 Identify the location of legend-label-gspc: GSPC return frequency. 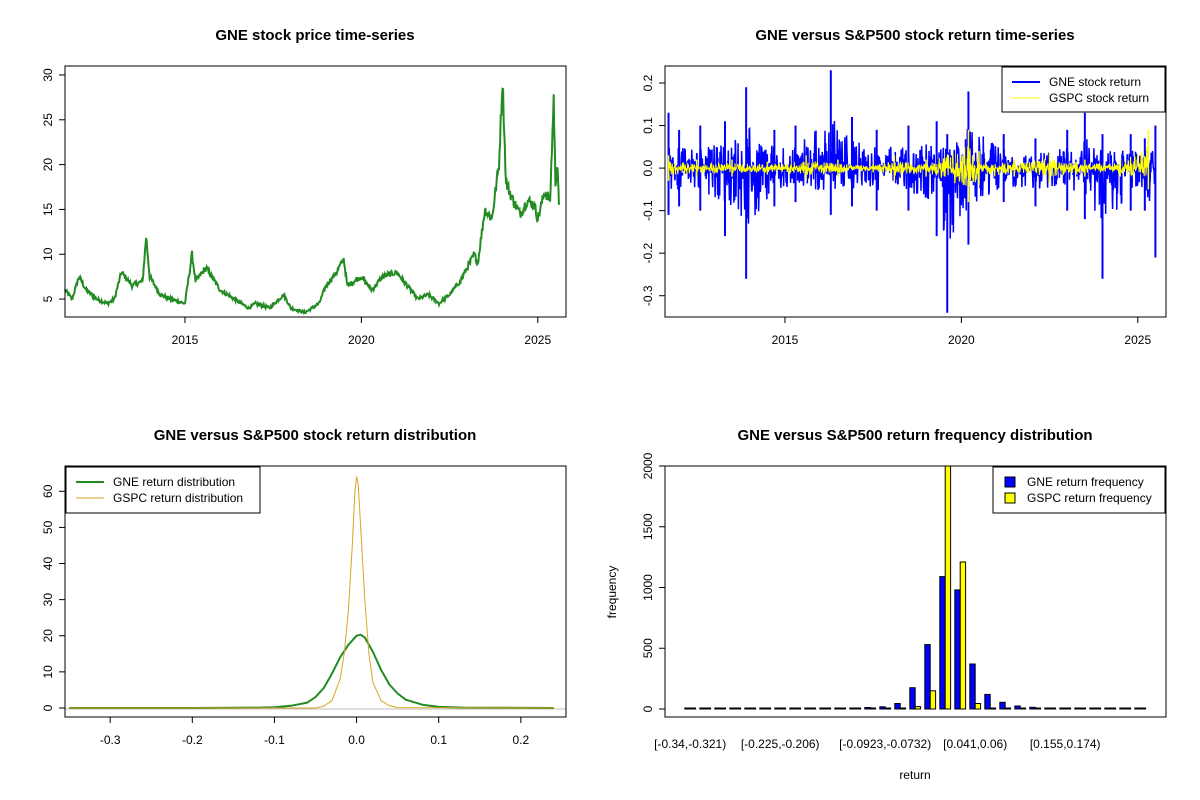
(1089, 498).